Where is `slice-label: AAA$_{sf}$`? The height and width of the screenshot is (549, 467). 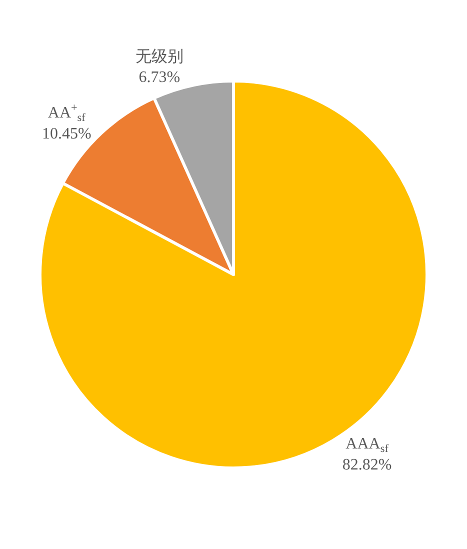 slice-label: AAA$_{sf}$ is located at coordinates (367, 445).